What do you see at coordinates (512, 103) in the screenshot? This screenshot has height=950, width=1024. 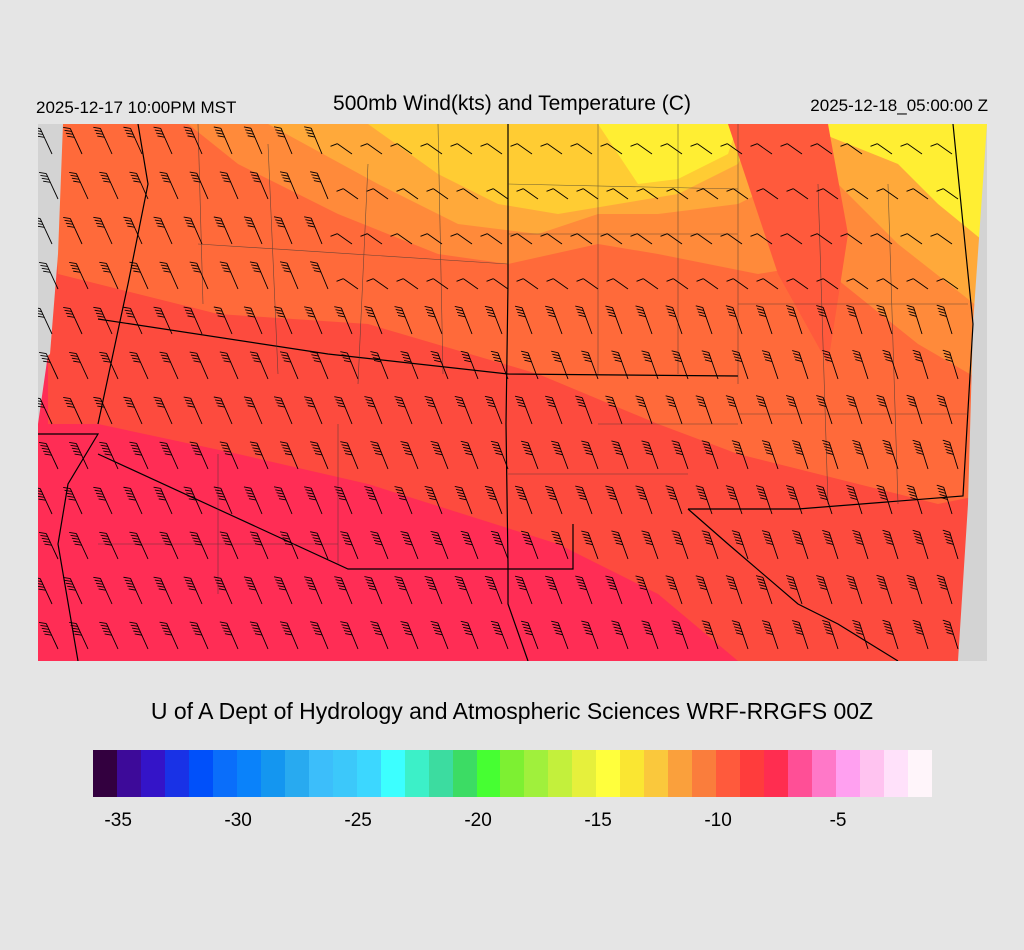 I see `map-title: 500mb Wind(kts) and Temperature (C)` at bounding box center [512, 103].